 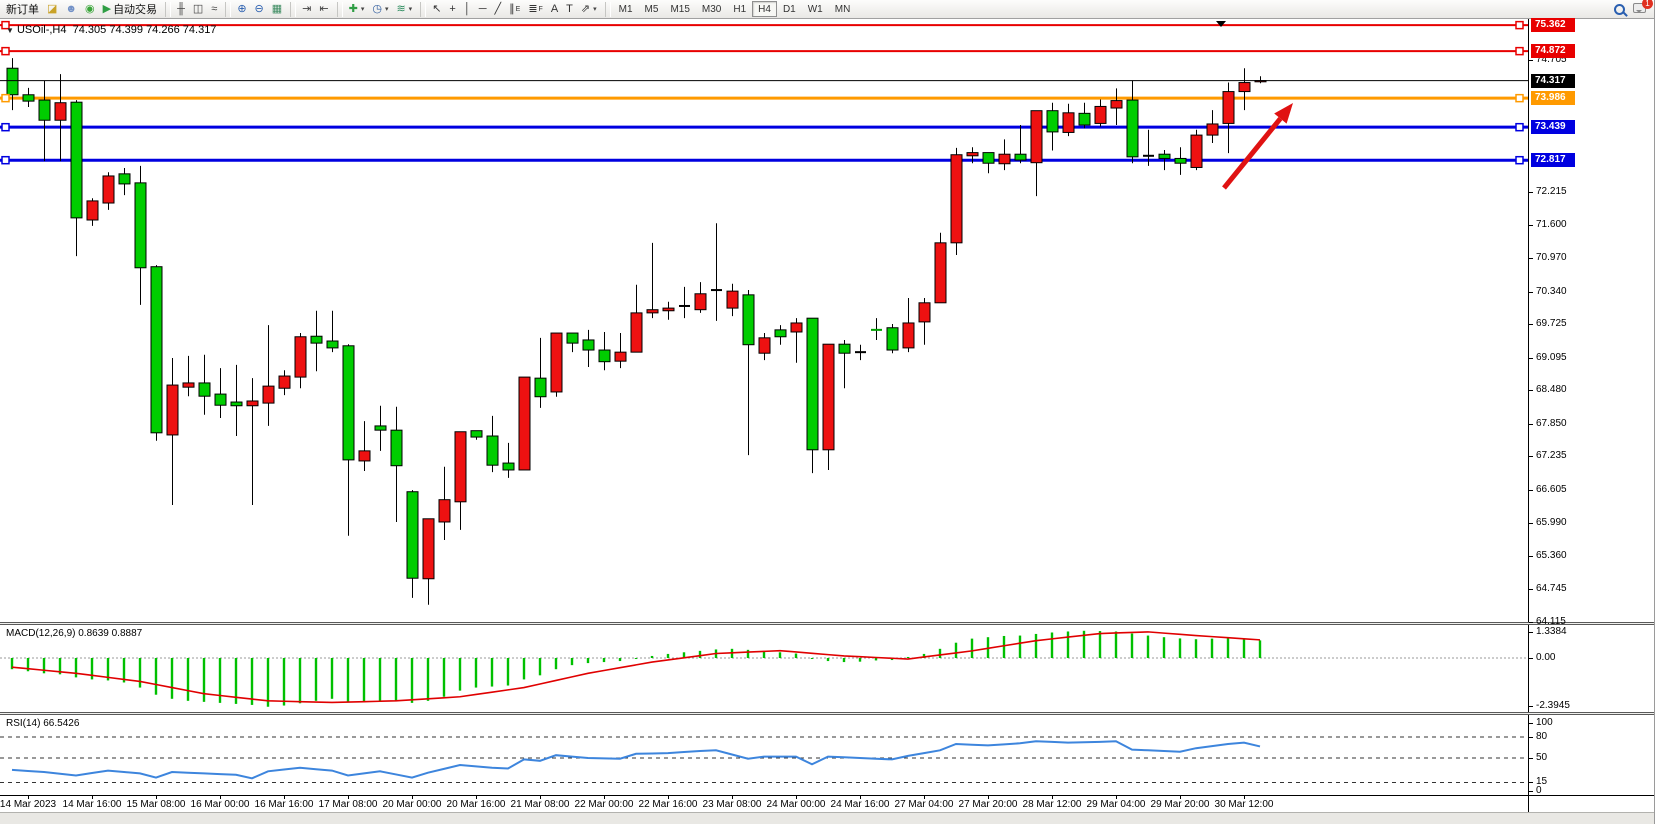 I want to click on indicators-icon-dropdown: ▾, so click(x=410, y=9).